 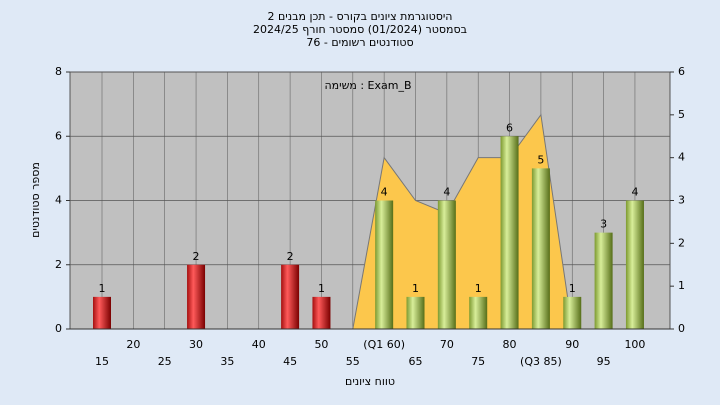 What do you see at coordinates (196, 344) in the screenshot?
I see `x-tick-label: 30` at bounding box center [196, 344].